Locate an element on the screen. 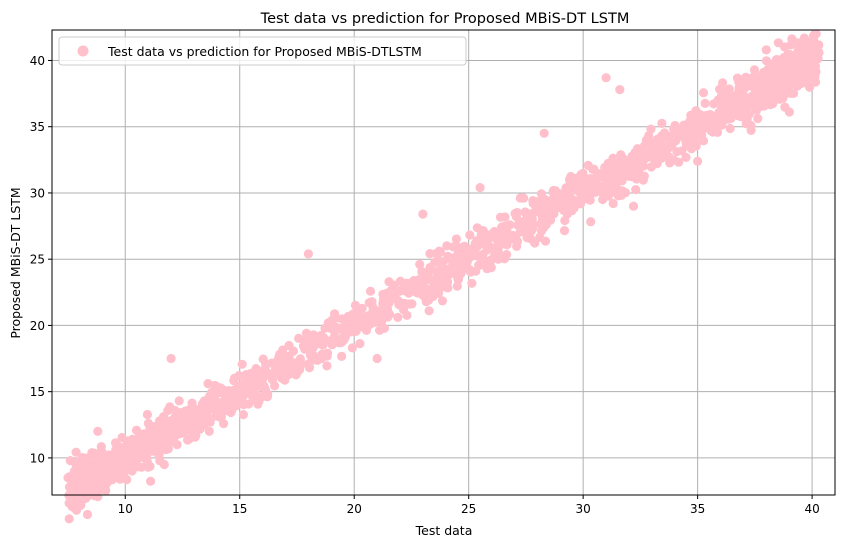 This screenshot has height=547, width=841. x-tick-label: 10 is located at coordinates (125, 509).